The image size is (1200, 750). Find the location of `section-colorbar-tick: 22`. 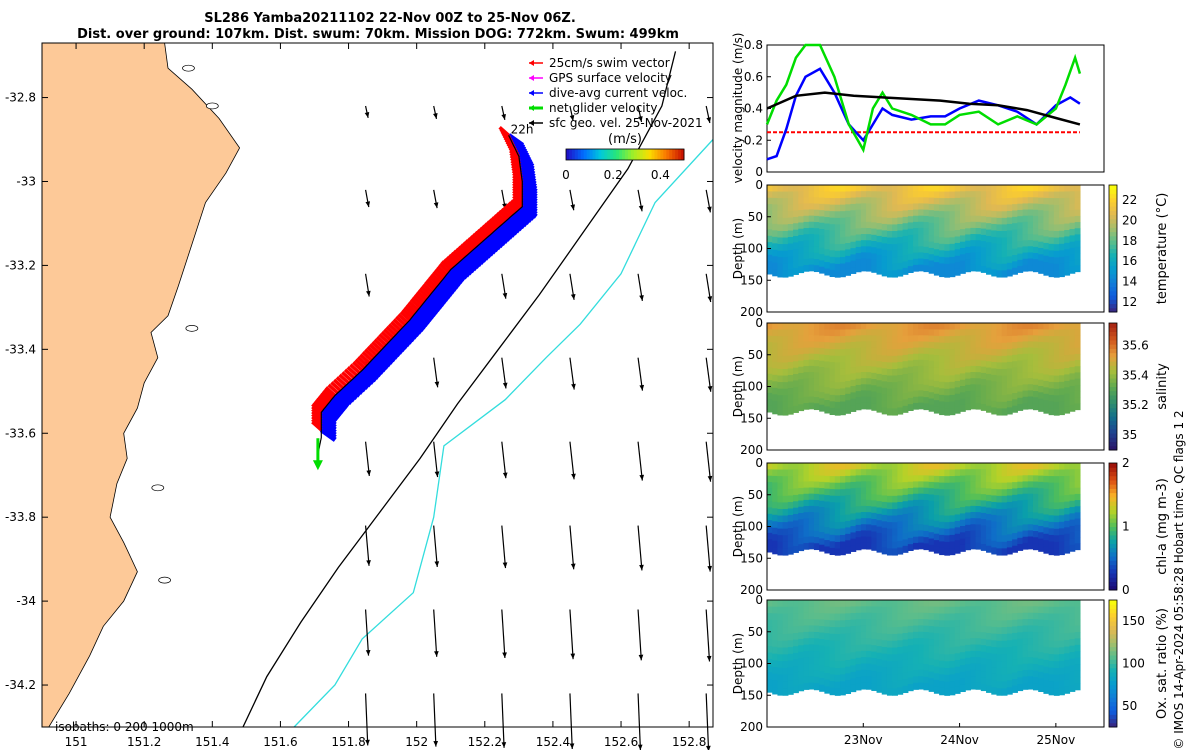

section-colorbar-tick: 22 is located at coordinates (1129, 200).